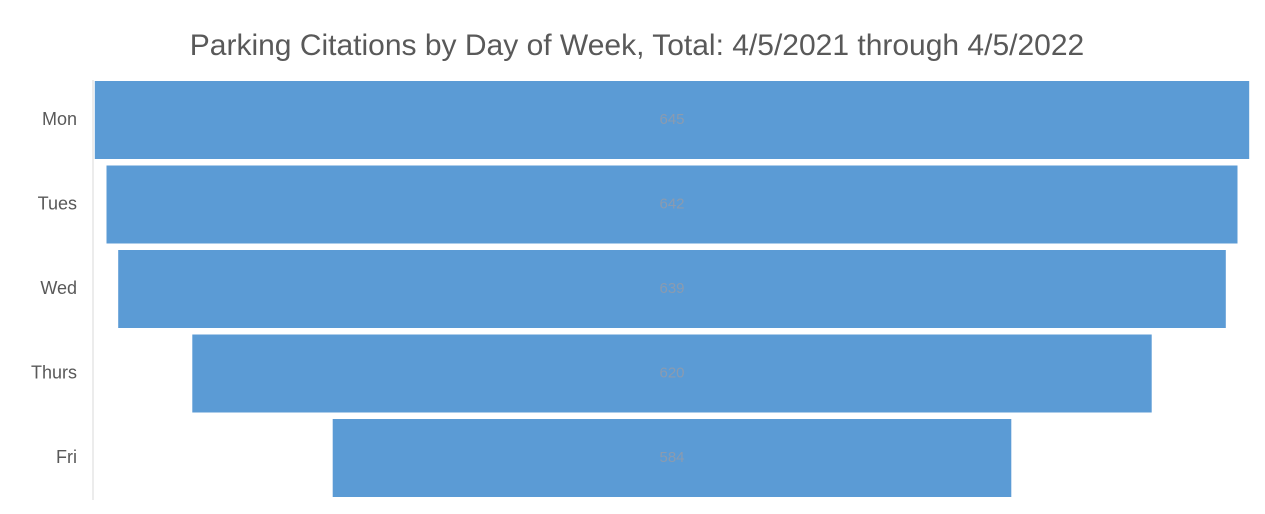  What do you see at coordinates (57, 203) in the screenshot?
I see `category-label: Tues` at bounding box center [57, 203].